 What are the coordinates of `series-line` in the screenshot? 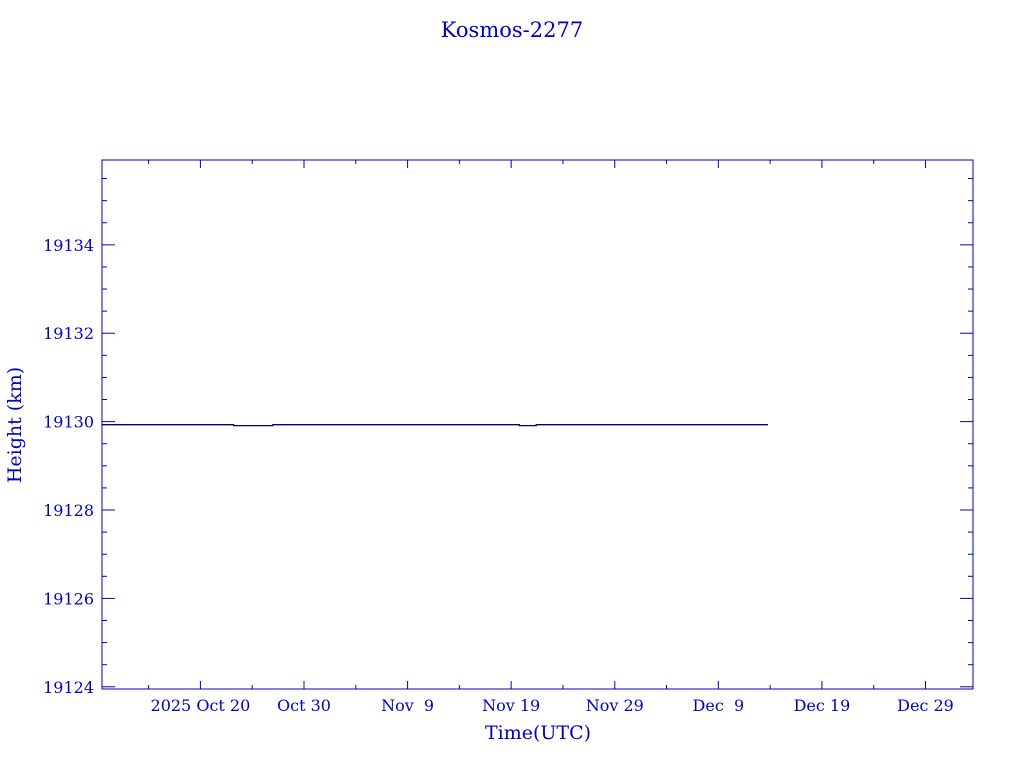 It's located at (435, 425).